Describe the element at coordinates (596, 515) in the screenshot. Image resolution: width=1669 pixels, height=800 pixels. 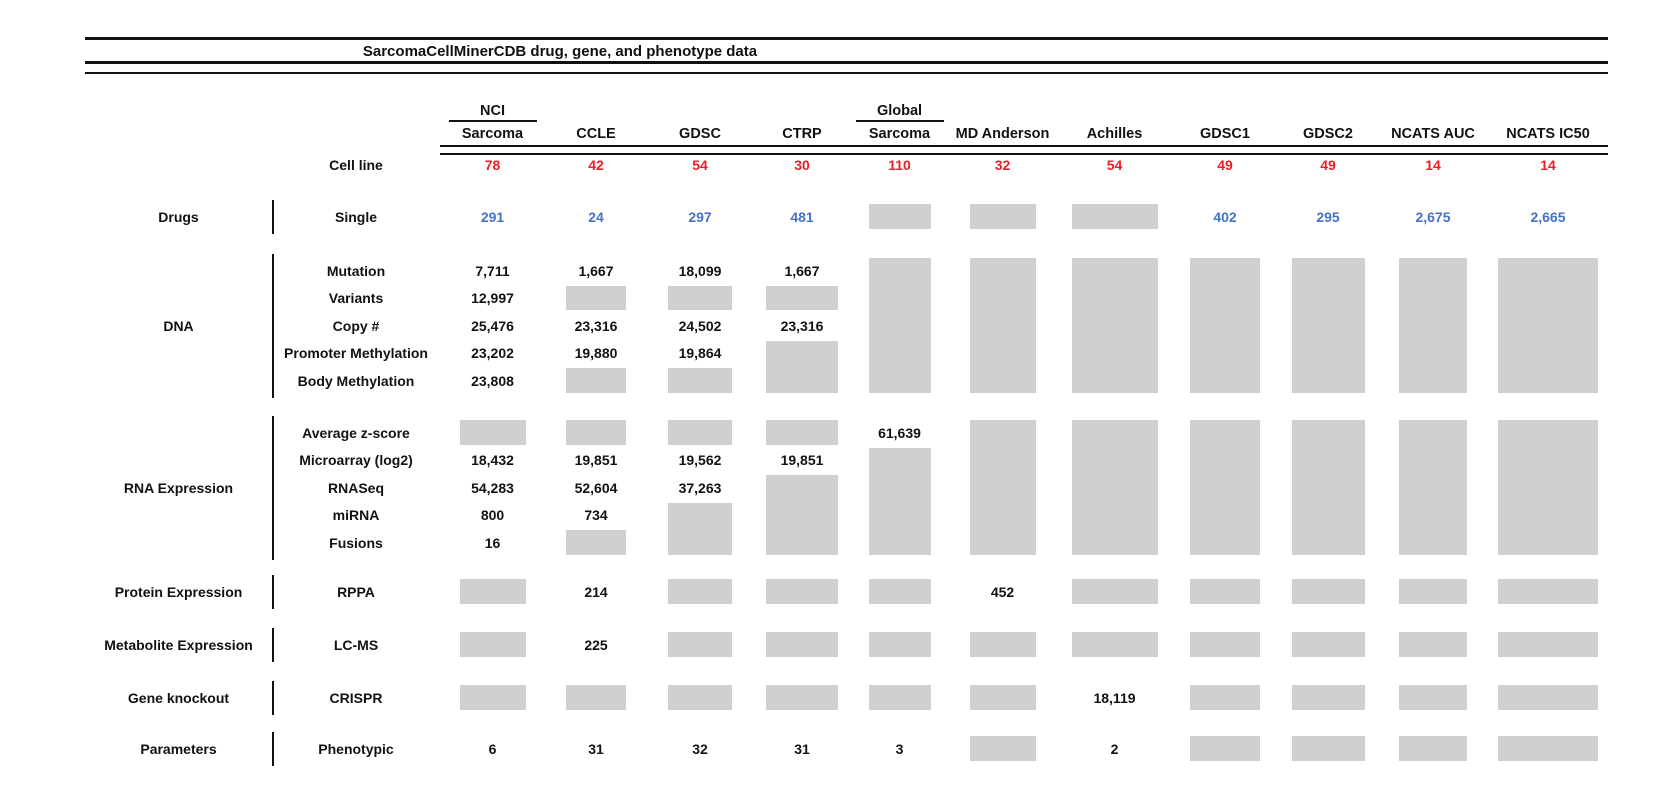
I see `data-value: 734` at that location.